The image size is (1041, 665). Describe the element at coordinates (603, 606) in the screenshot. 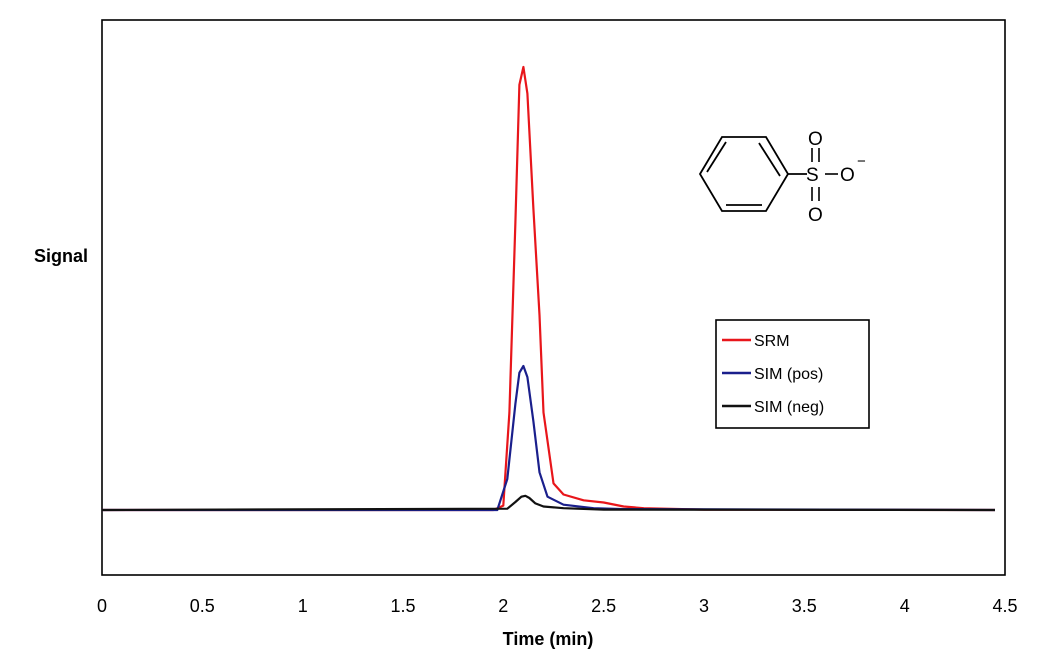

I see `x-tick-label: 2.5` at that location.